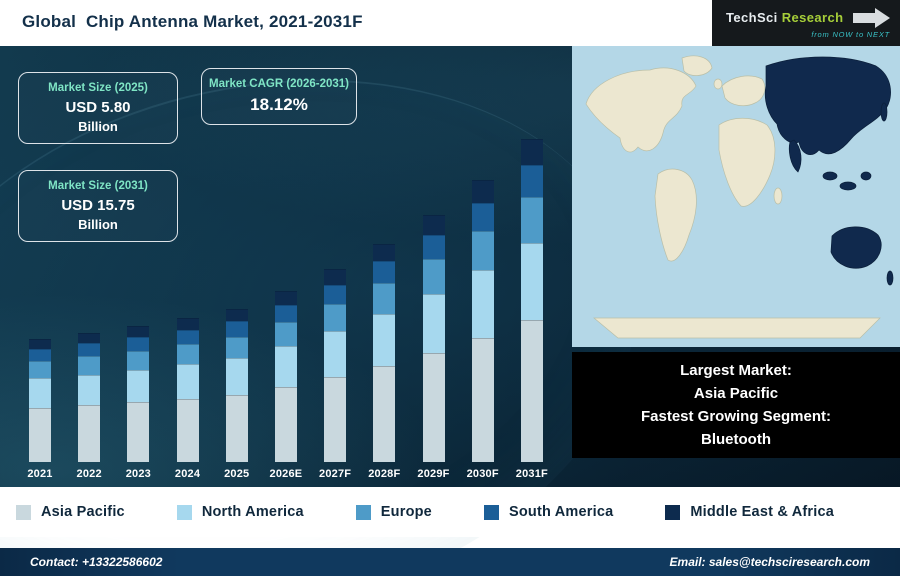 The height and width of the screenshot is (576, 900). What do you see at coordinates (890, 278) in the screenshot?
I see `map-new-zealand` at bounding box center [890, 278].